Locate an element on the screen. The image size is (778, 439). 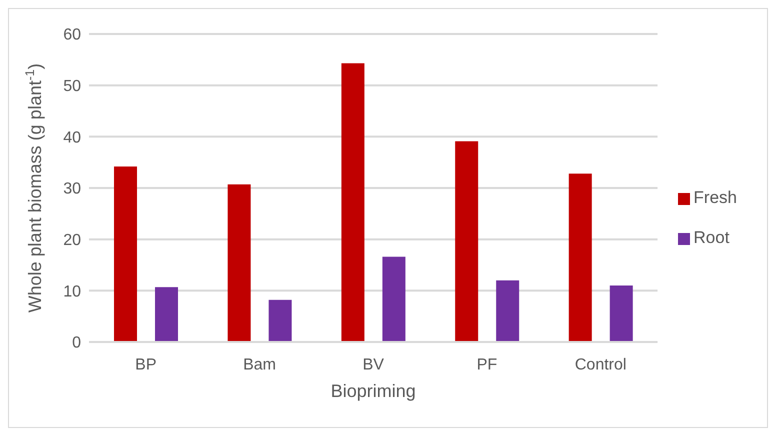
x-tick-label: Control is located at coordinates (600, 365).